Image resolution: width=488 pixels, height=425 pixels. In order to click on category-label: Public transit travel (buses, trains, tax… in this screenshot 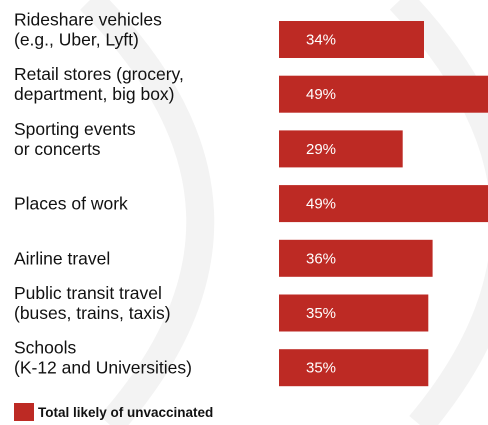, I will do `click(92, 303)`.